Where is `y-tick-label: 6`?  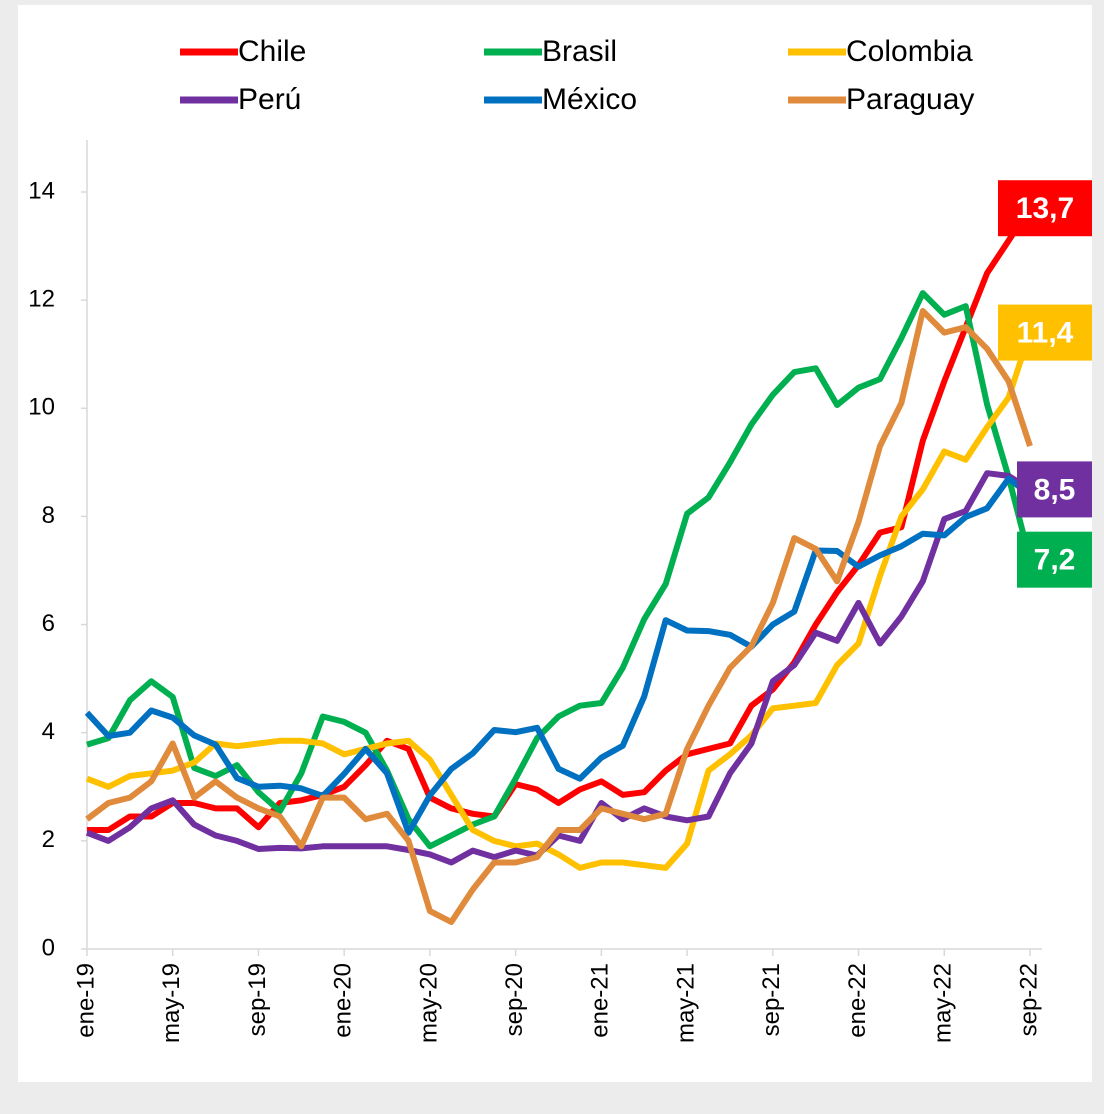
y-tick-label: 6 is located at coordinates (48, 623).